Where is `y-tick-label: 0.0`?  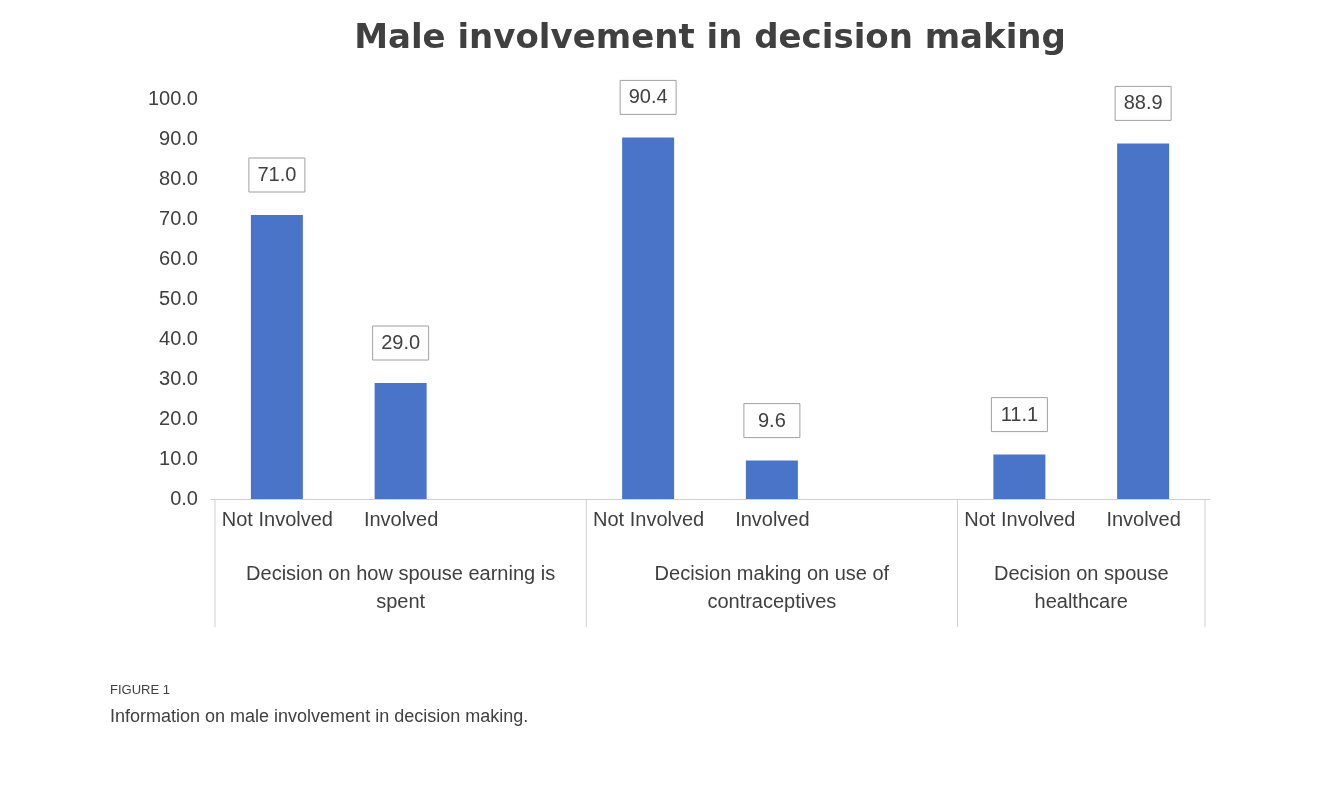
y-tick-label: 0.0 is located at coordinates (184, 498).